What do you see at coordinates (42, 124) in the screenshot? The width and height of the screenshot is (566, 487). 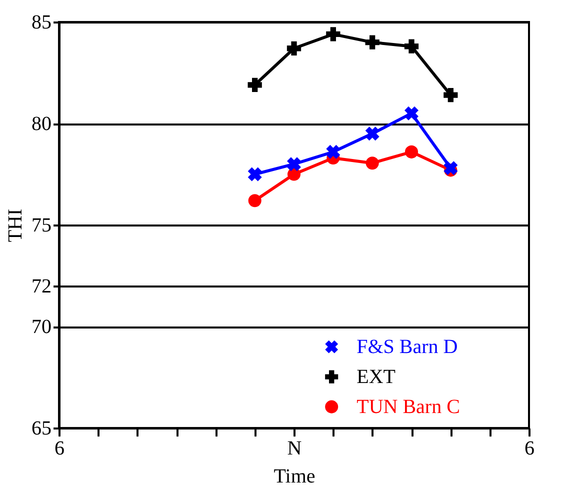 I see `y-tick-label: 80` at bounding box center [42, 124].